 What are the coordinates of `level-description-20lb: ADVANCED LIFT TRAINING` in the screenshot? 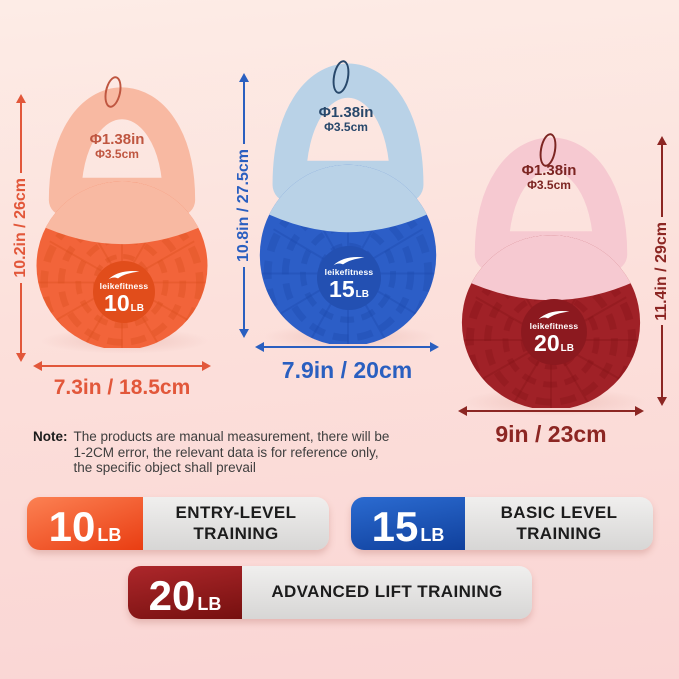 It's located at (387, 592).